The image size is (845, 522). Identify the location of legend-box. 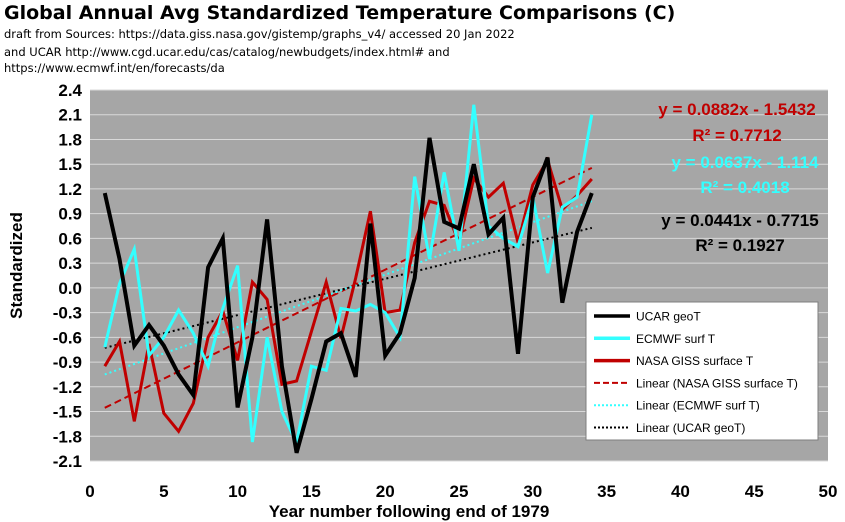
(702, 371).